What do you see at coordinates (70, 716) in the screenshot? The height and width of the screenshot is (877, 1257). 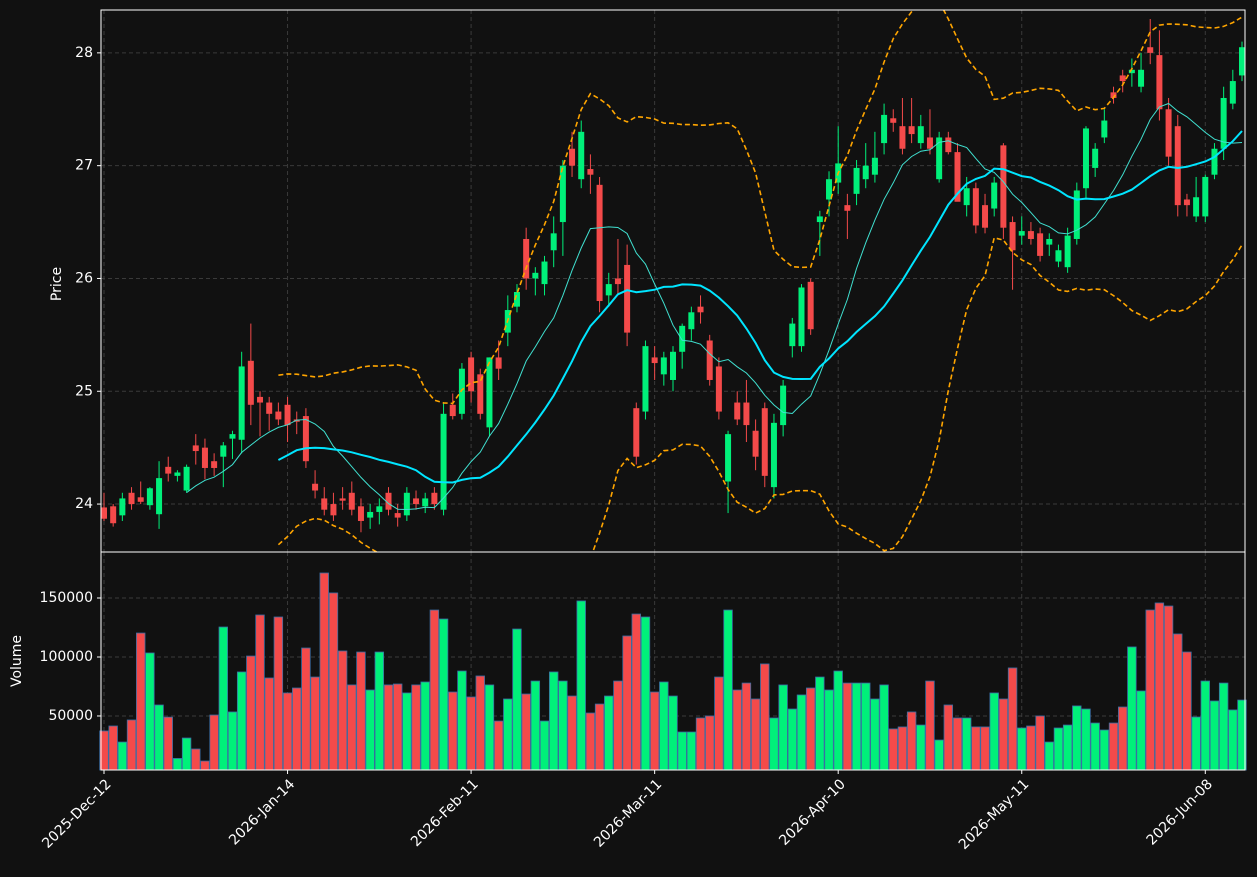 I see `volume-tick-label: 50000` at bounding box center [70, 716].